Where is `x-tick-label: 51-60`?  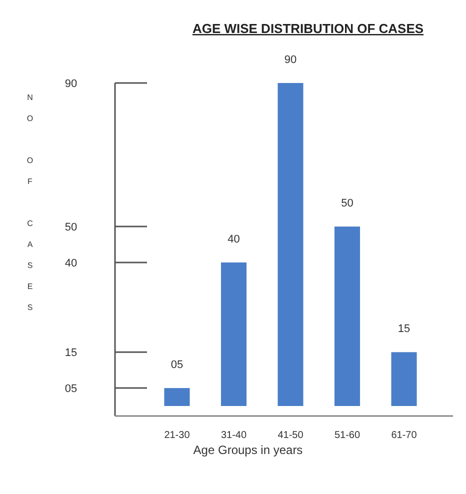
x-tick-label: 51-60 is located at coordinates (347, 435).